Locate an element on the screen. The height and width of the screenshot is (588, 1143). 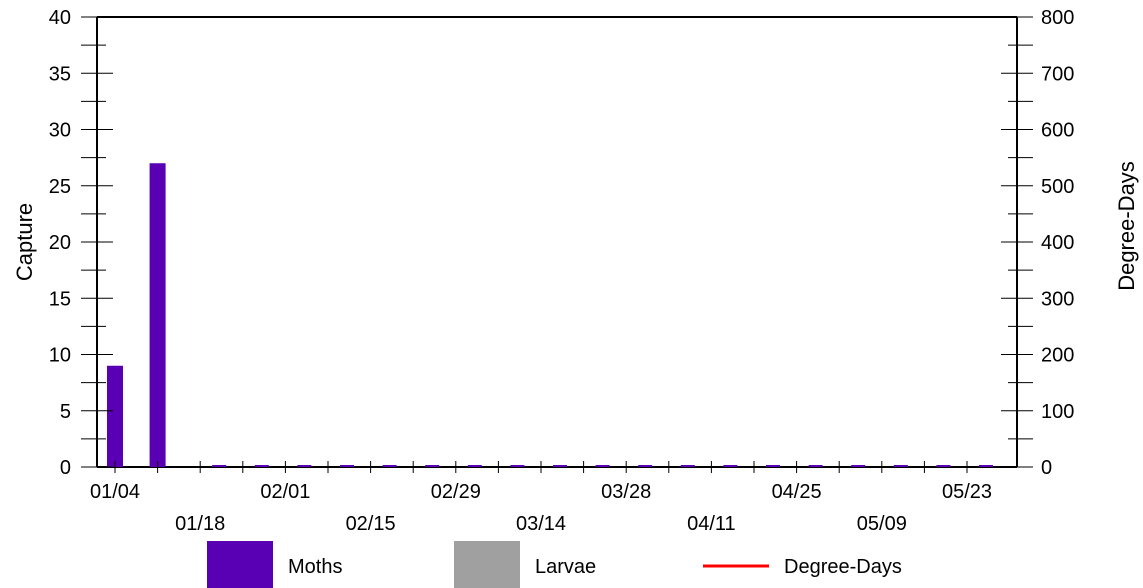
x-tick-label: 05/09 is located at coordinates (882, 524).